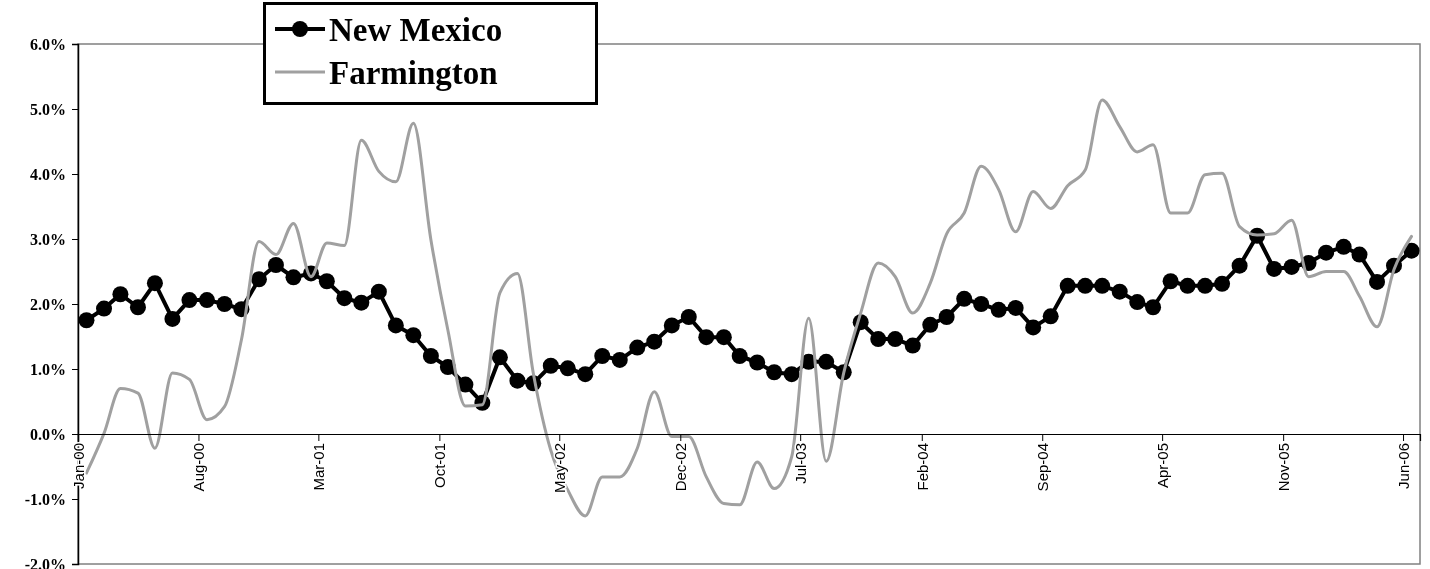 This screenshot has height=569, width=1430. I want to click on y-tick-label: 1.0%, so click(48, 369).